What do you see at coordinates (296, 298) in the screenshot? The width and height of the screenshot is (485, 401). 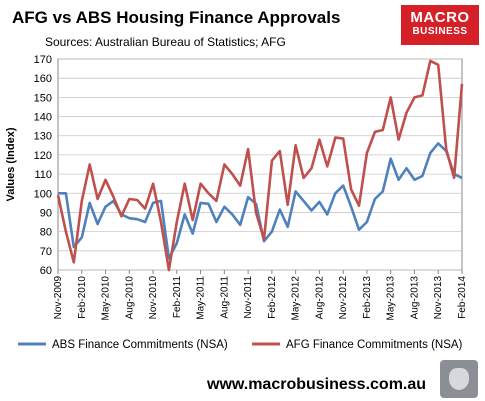 I see `x-tick-label: May-2012` at bounding box center [296, 298].